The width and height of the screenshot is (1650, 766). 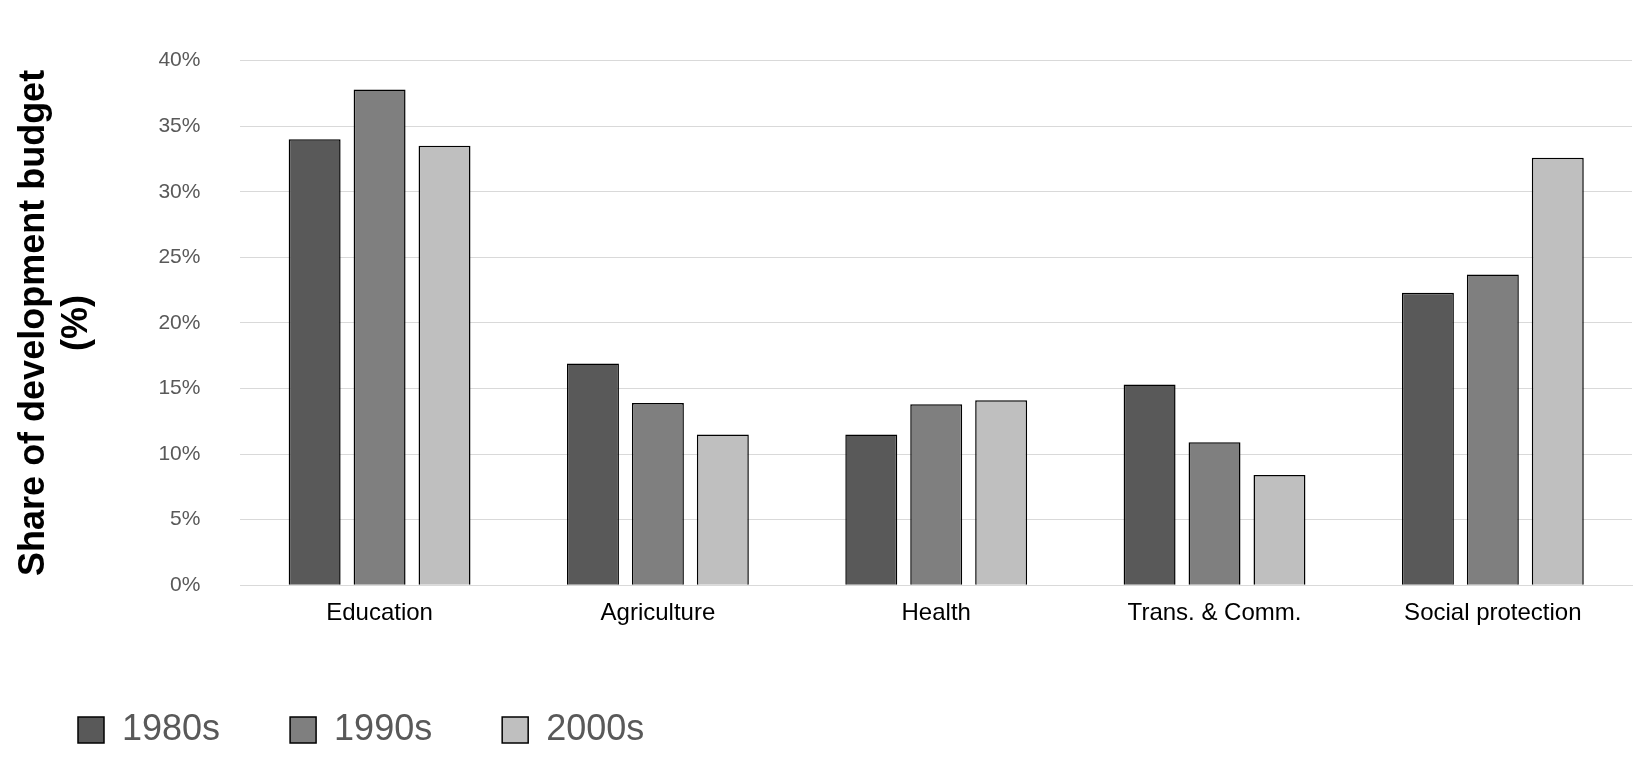 What do you see at coordinates (179, 321) in the screenshot?
I see `y-tick-label: 20%` at bounding box center [179, 321].